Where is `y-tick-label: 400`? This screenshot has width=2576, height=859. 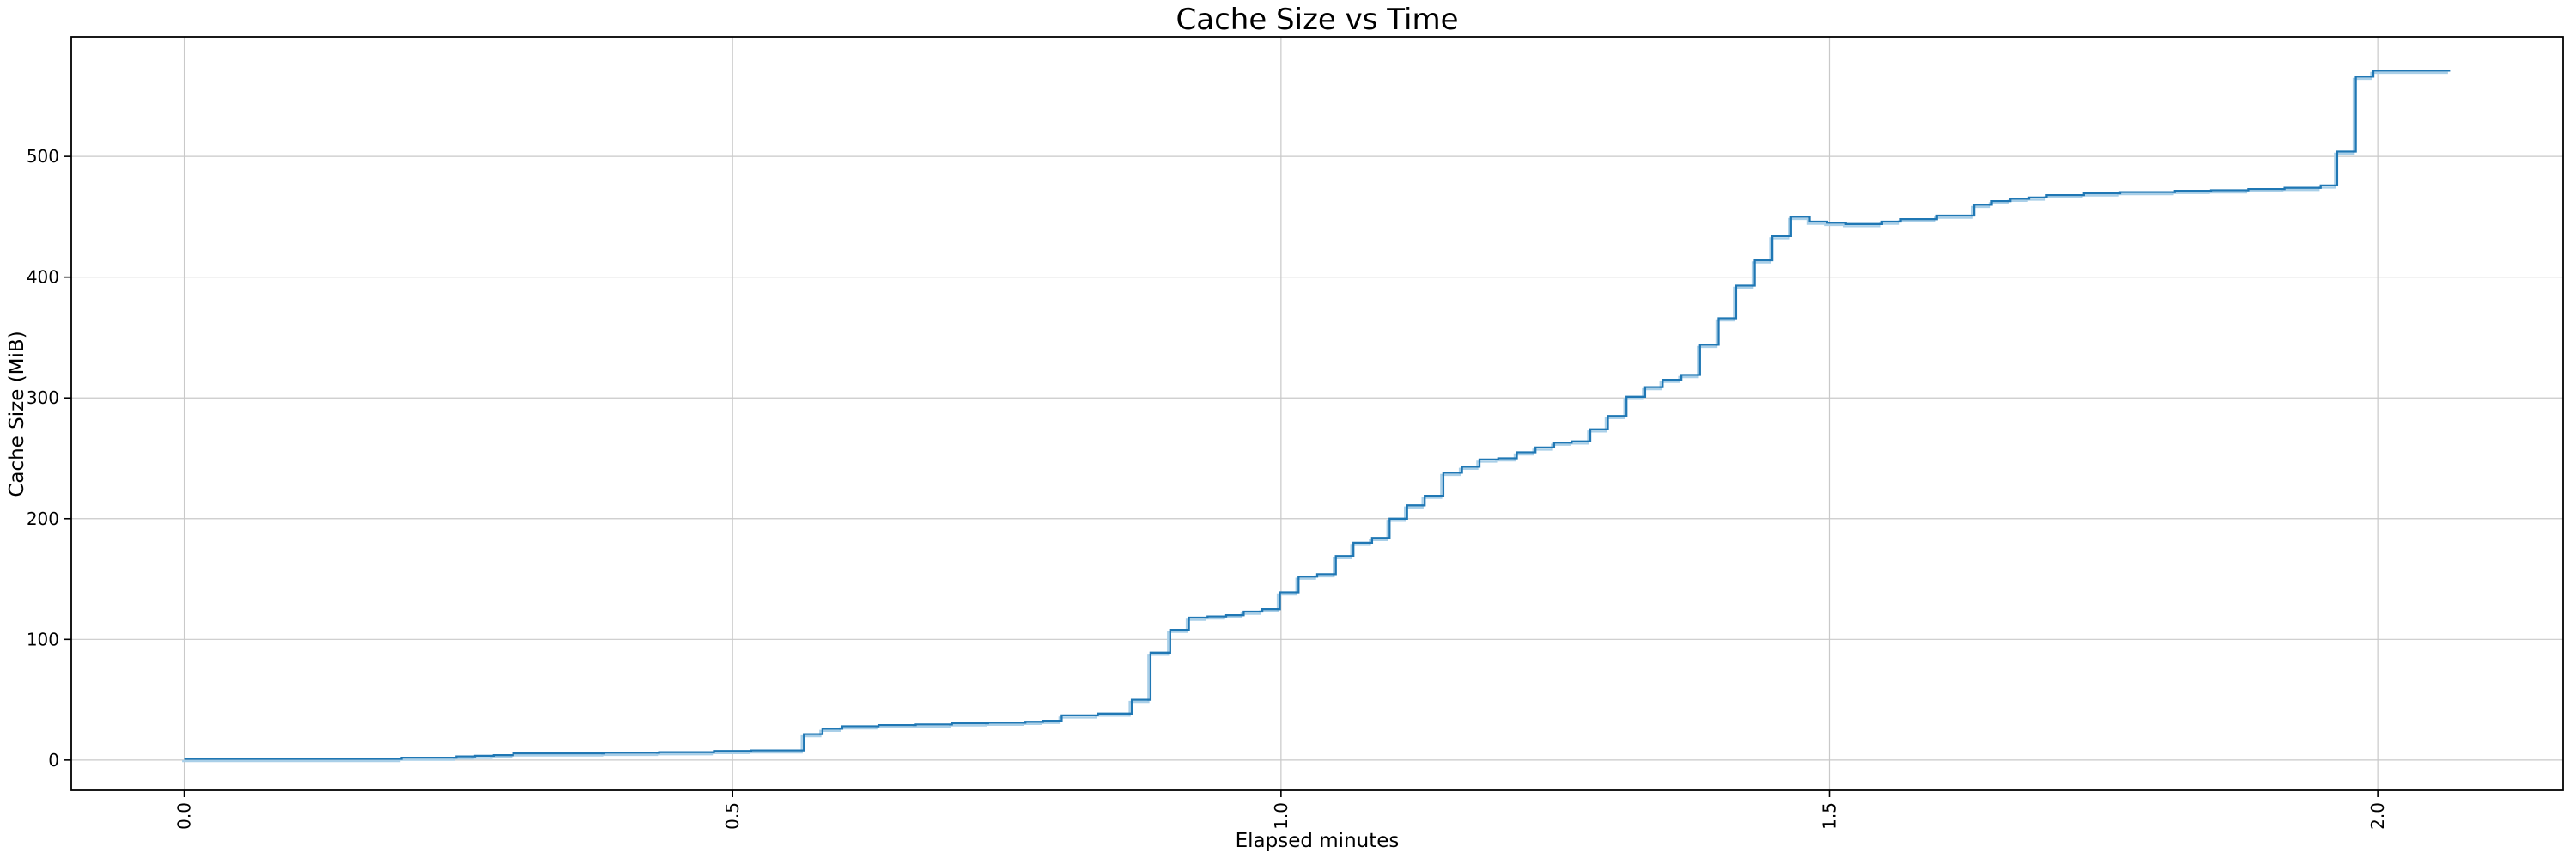 y-tick-label: 400 is located at coordinates (43, 277).